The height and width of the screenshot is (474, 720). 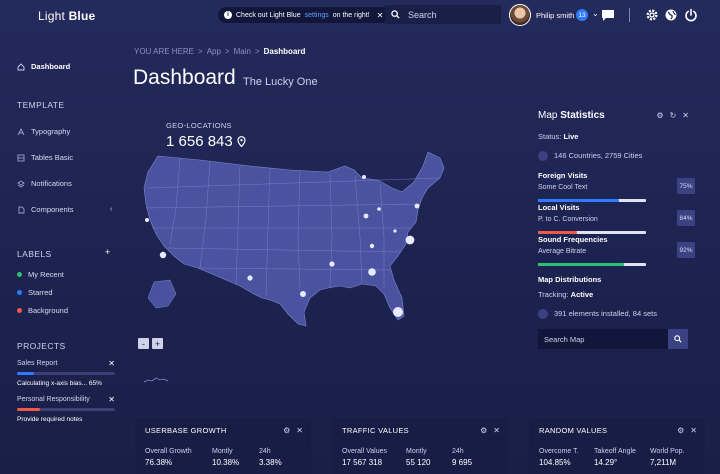 I want to click on metric-percent-badge: 84%, so click(x=686, y=218).